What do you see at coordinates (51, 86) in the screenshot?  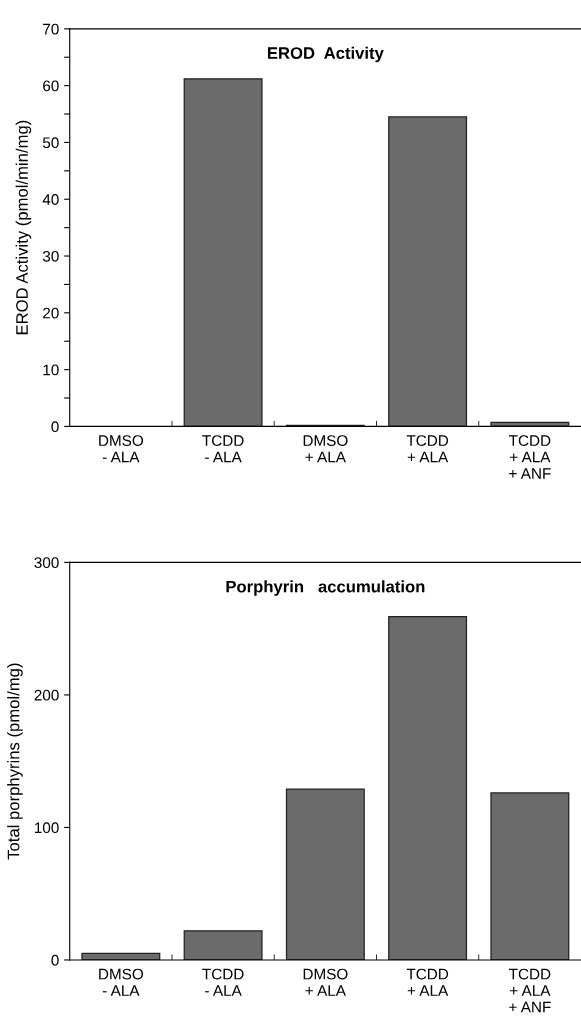 I see `y-tick-label: 60` at bounding box center [51, 86].